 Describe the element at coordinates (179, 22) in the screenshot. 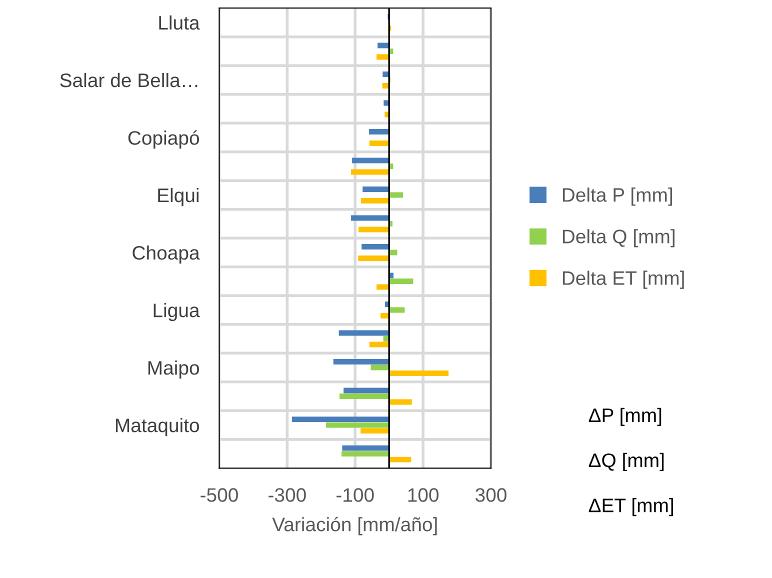

I see `y-tick-label: Lluta` at that location.